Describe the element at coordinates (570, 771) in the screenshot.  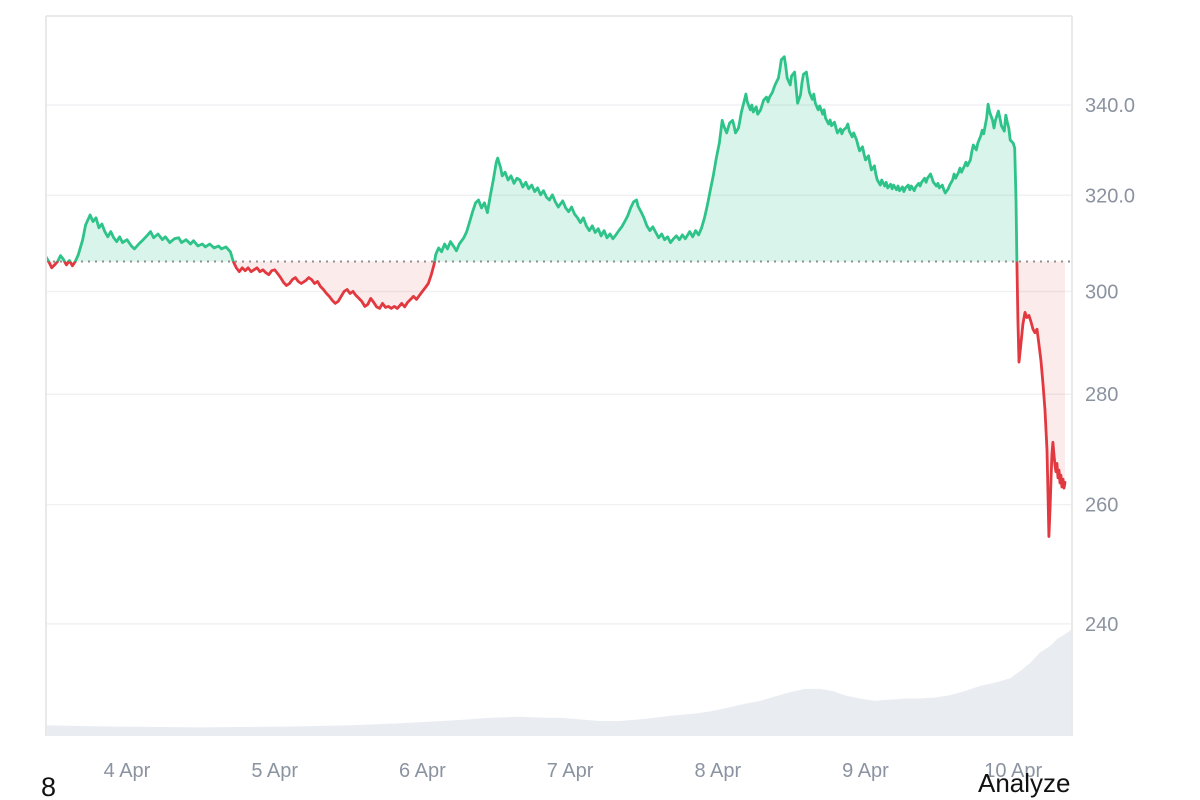
I see `svg-text: 7 Apr` at that location.